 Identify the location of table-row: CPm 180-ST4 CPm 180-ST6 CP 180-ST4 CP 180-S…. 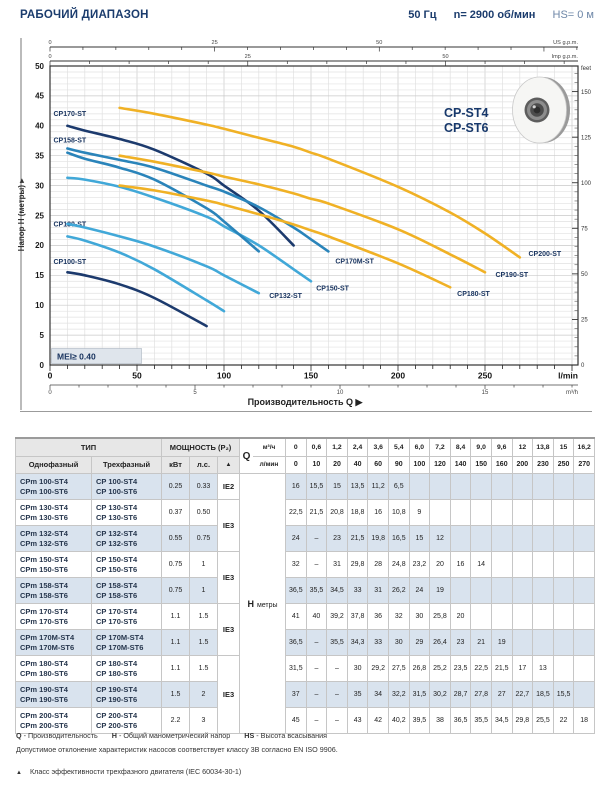
(305, 694).